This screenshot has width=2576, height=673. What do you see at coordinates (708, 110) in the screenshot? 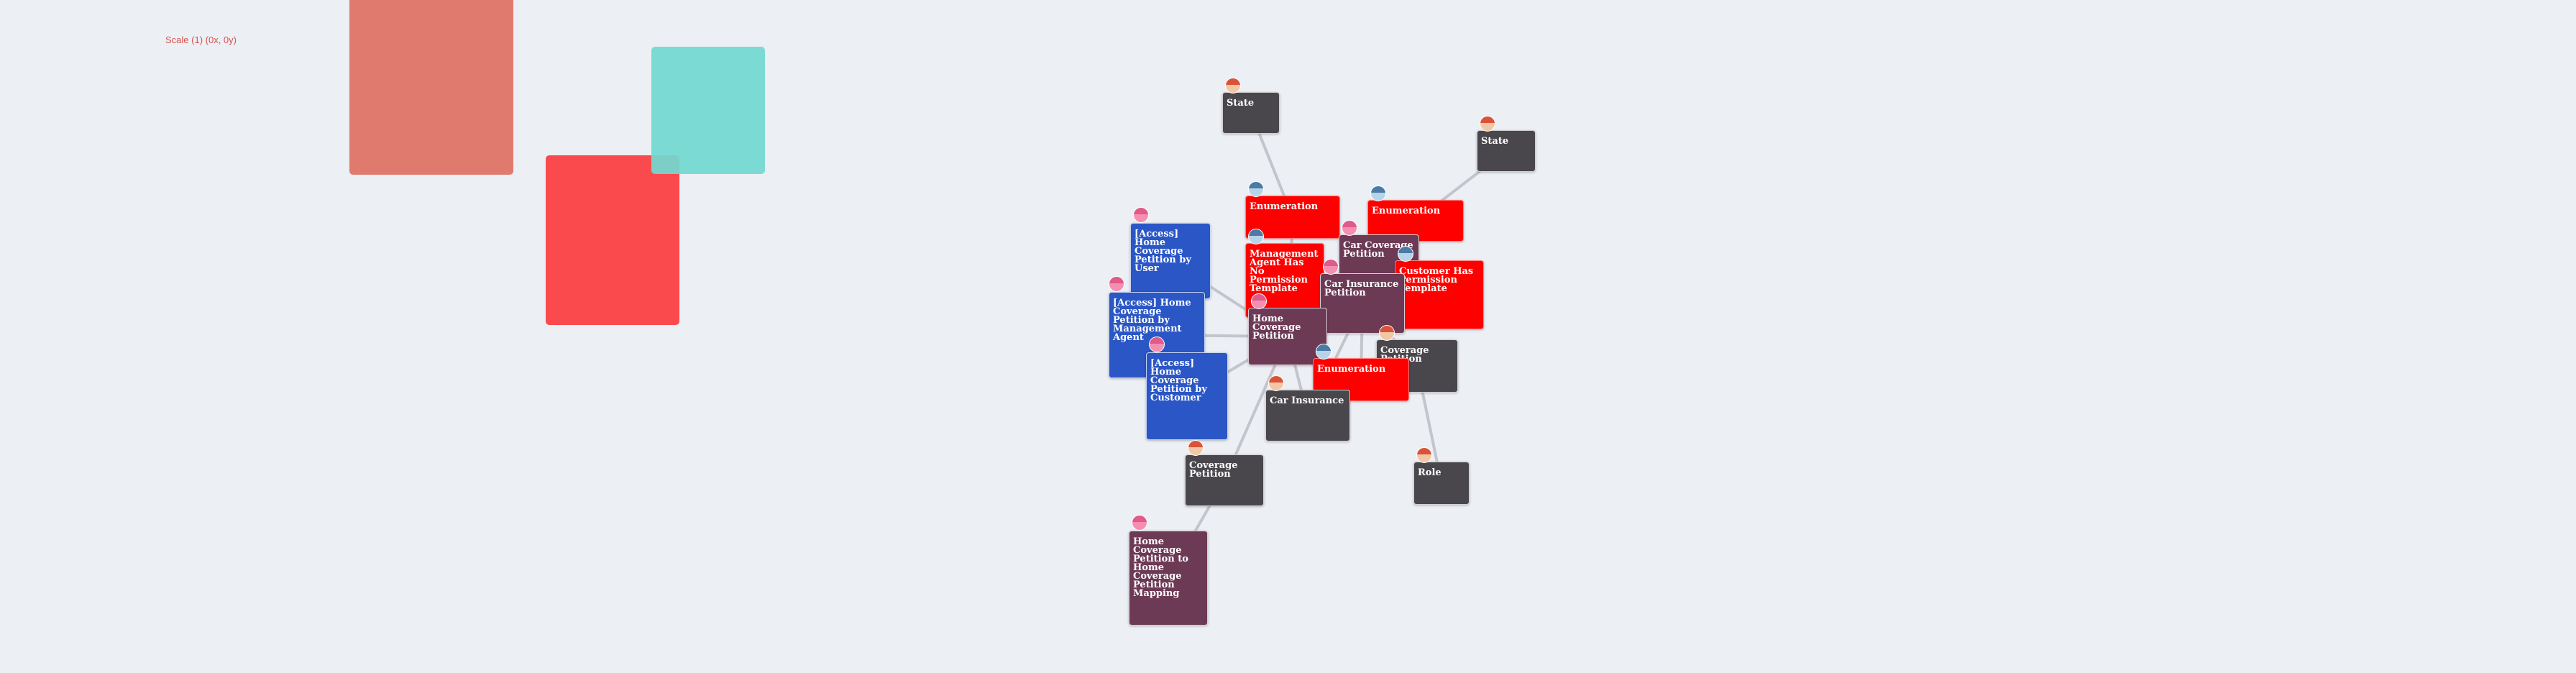
I see `teal-rectangle` at bounding box center [708, 110].